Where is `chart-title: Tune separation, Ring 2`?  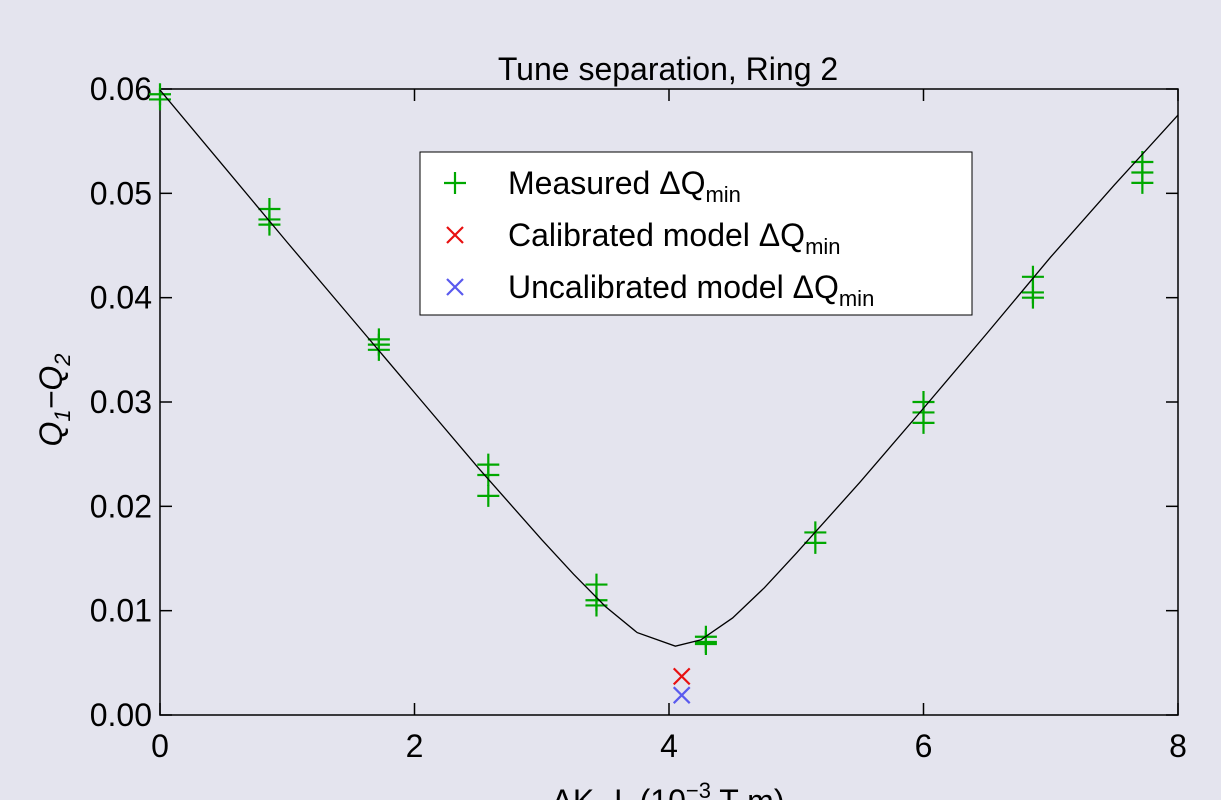
chart-title: Tune separation, Ring 2 is located at coordinates (668, 69).